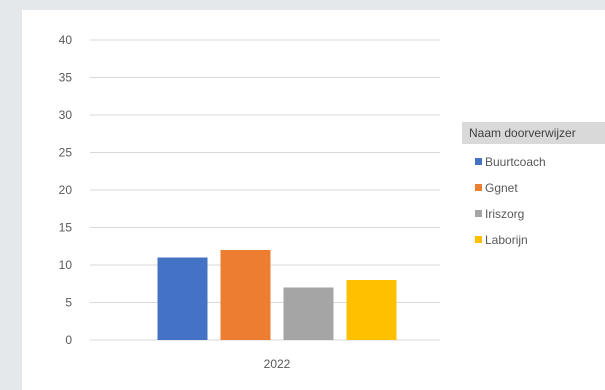  I want to click on x-axis-categories: 2022, so click(277, 364).